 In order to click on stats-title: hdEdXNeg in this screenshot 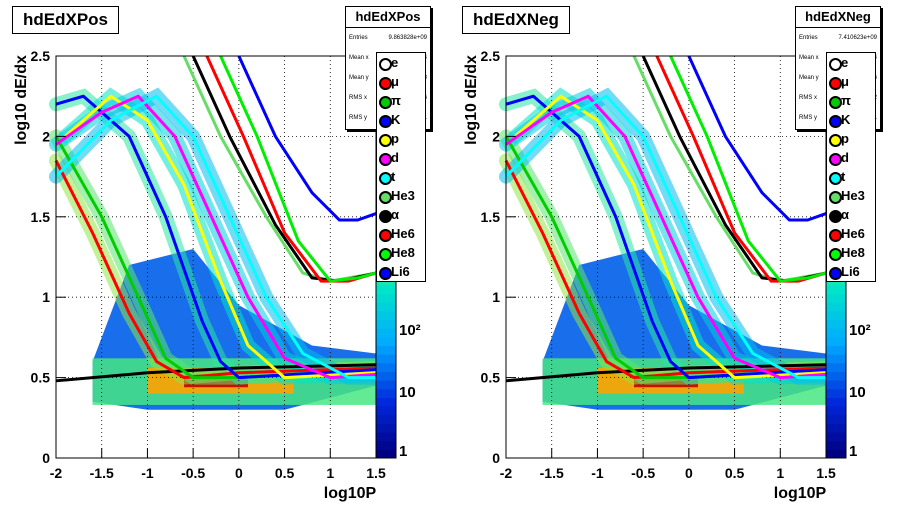, I will do `click(838, 17)`.